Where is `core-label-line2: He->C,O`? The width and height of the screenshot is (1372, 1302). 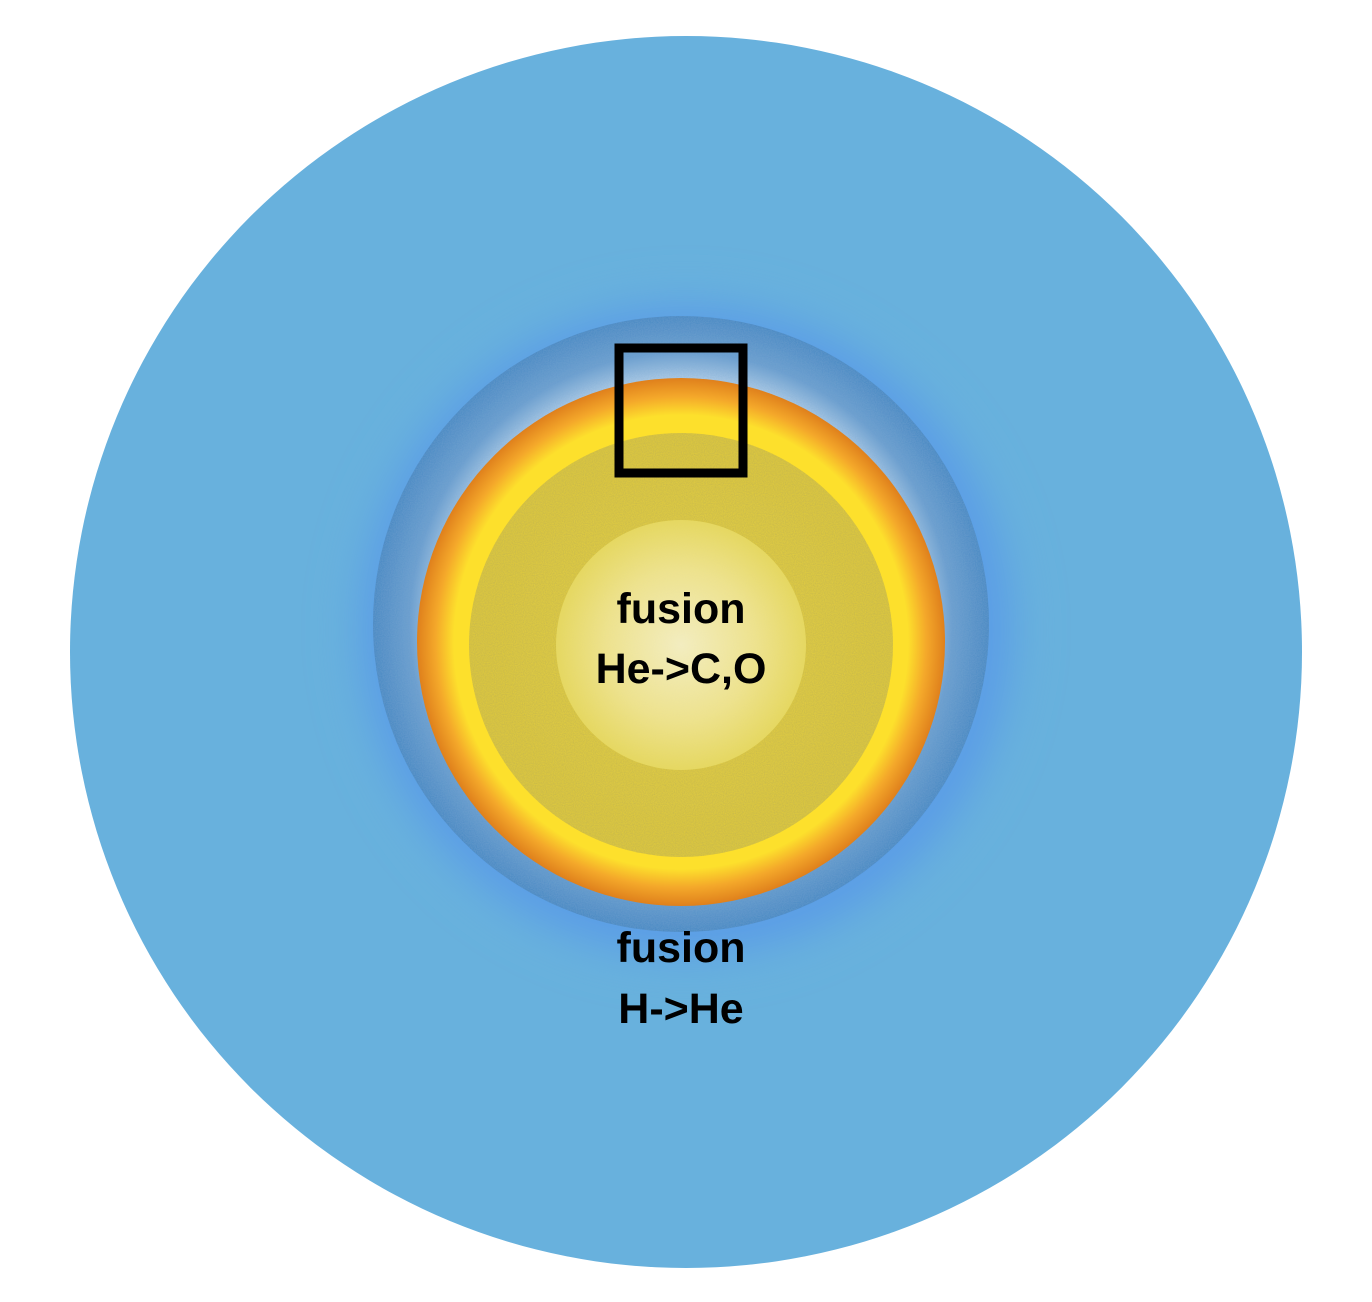
core-label-line2: He->C,O is located at coordinates (681, 669).